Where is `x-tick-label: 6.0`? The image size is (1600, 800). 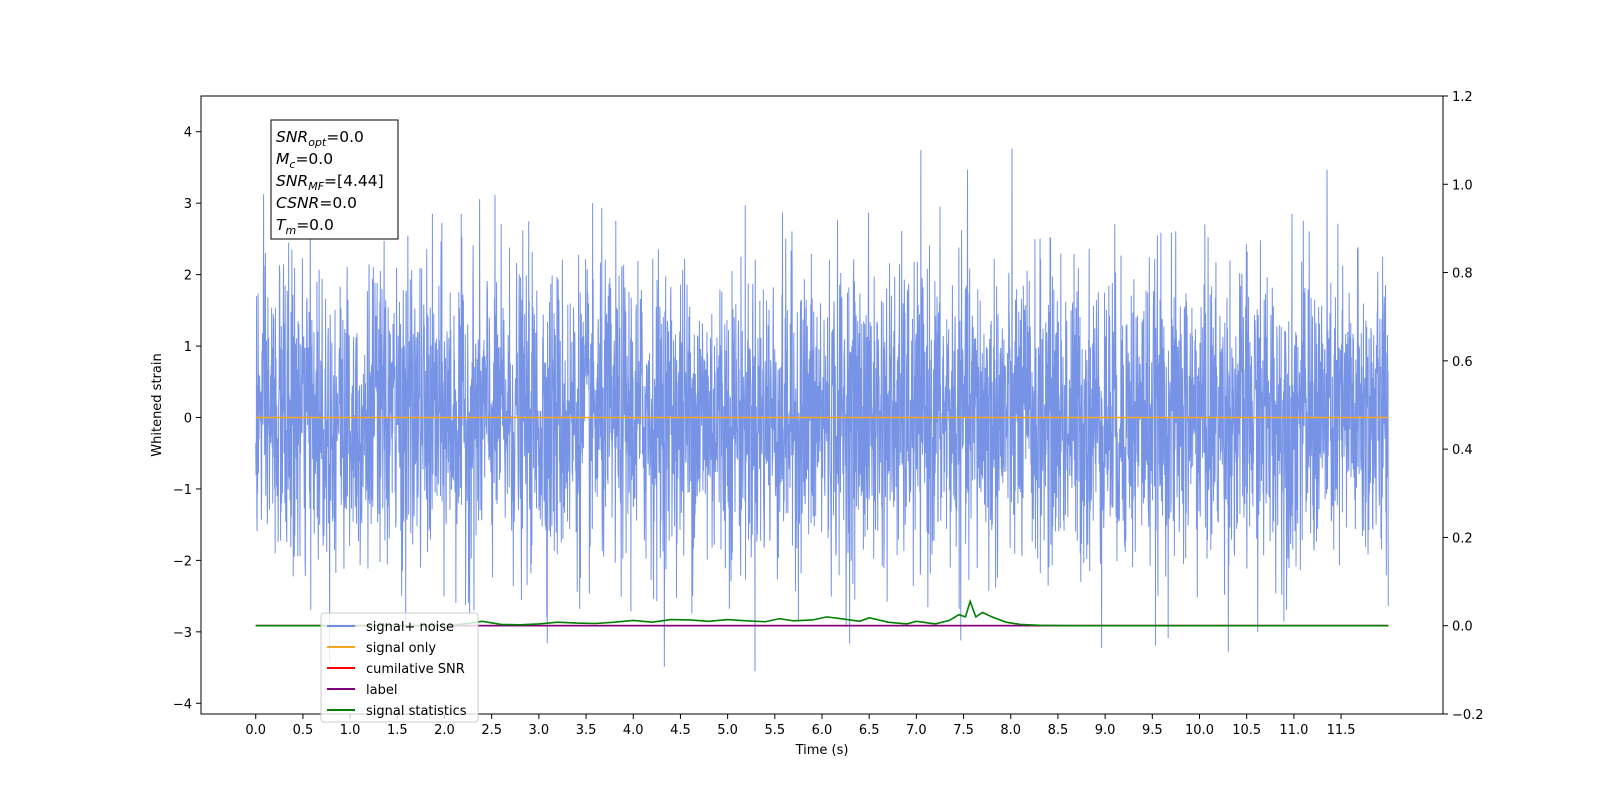 x-tick-label: 6.0 is located at coordinates (822, 730).